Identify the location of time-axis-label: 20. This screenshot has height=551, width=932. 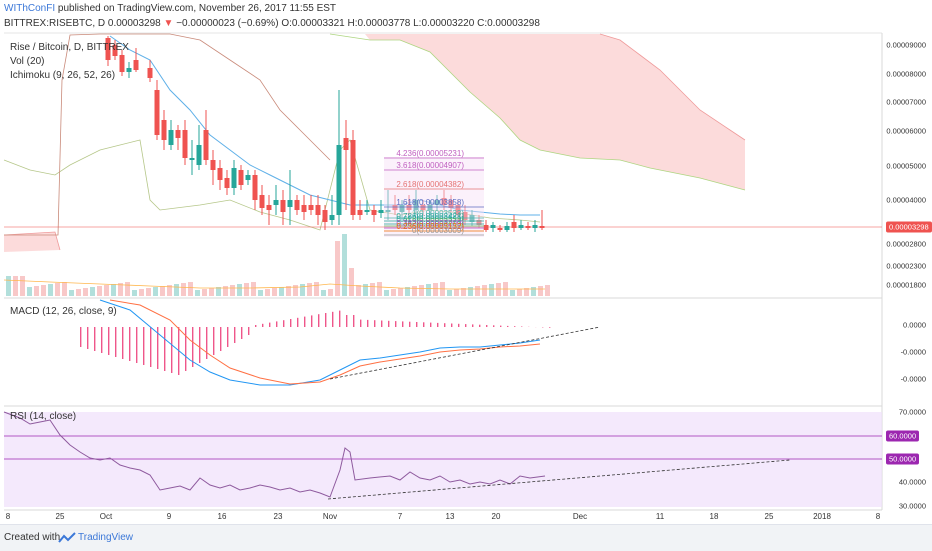
(496, 516).